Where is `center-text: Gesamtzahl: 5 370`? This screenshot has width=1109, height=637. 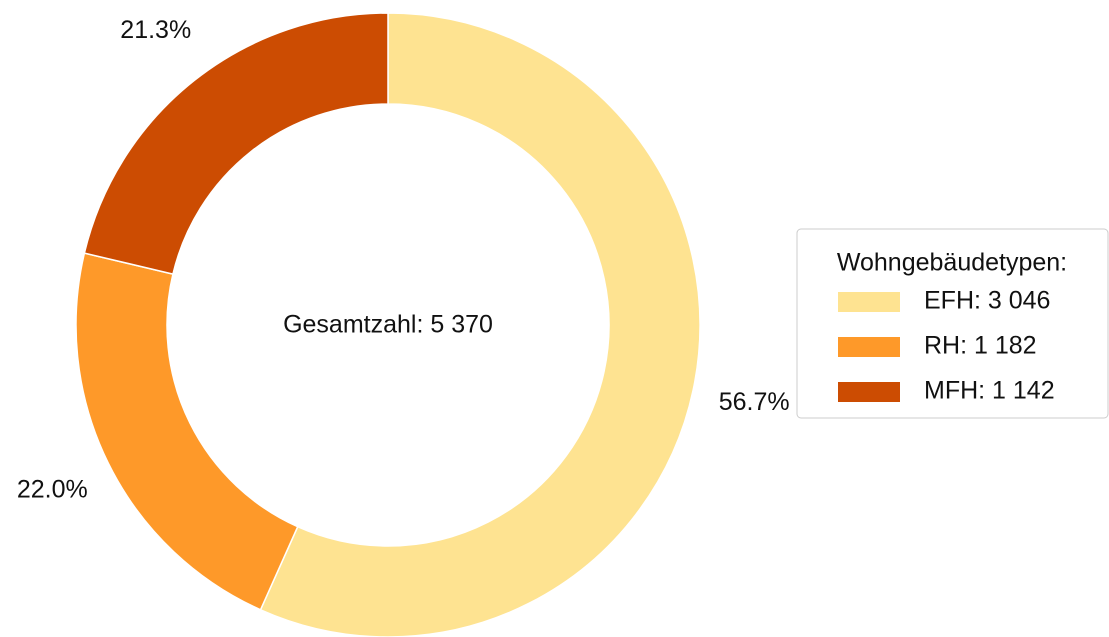
center-text: Gesamtzahl: 5 370 is located at coordinates (388, 325).